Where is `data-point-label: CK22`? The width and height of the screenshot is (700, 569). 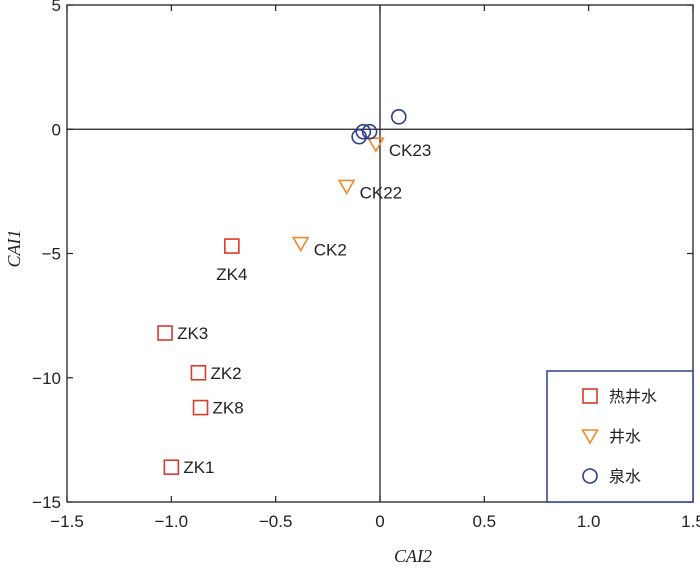 data-point-label: CK22 is located at coordinates (381, 192).